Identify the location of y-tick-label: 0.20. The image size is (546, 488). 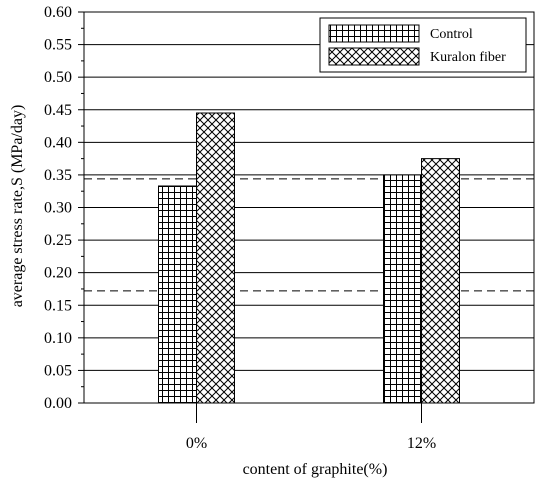
(58, 273).